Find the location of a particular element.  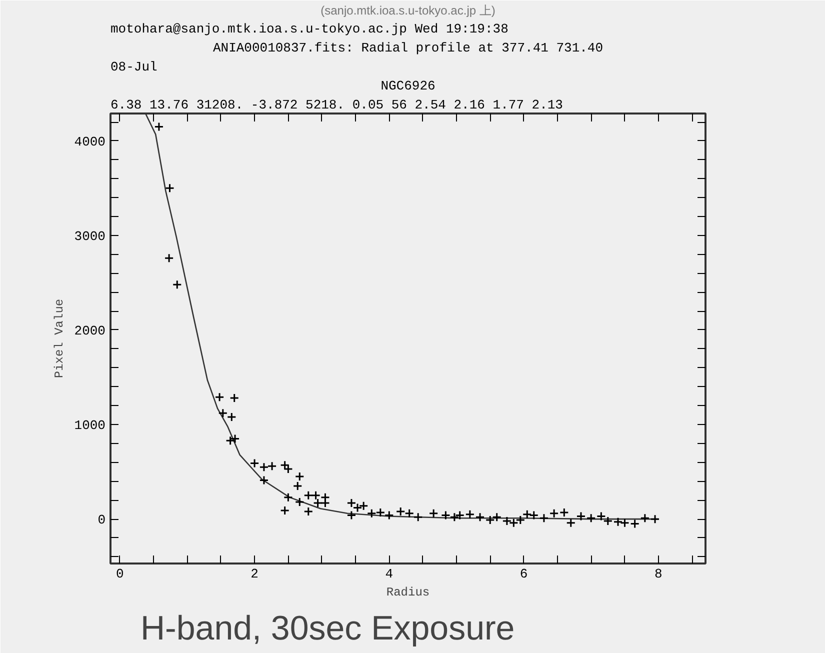

y-tick-label: 2000 is located at coordinates (90, 330).